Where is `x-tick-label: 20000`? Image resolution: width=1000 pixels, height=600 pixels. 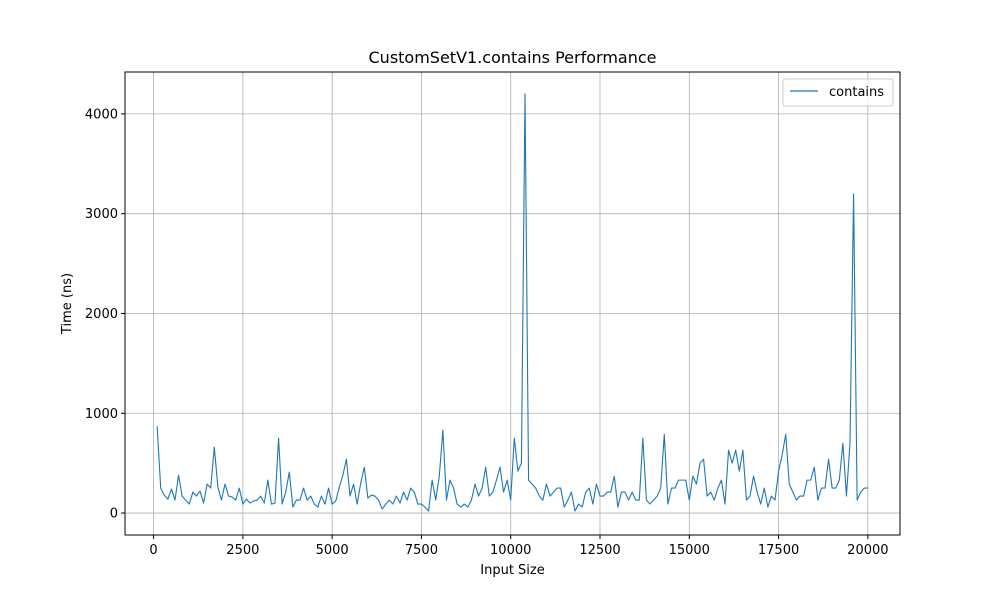
x-tick-label: 20000 is located at coordinates (867, 550).